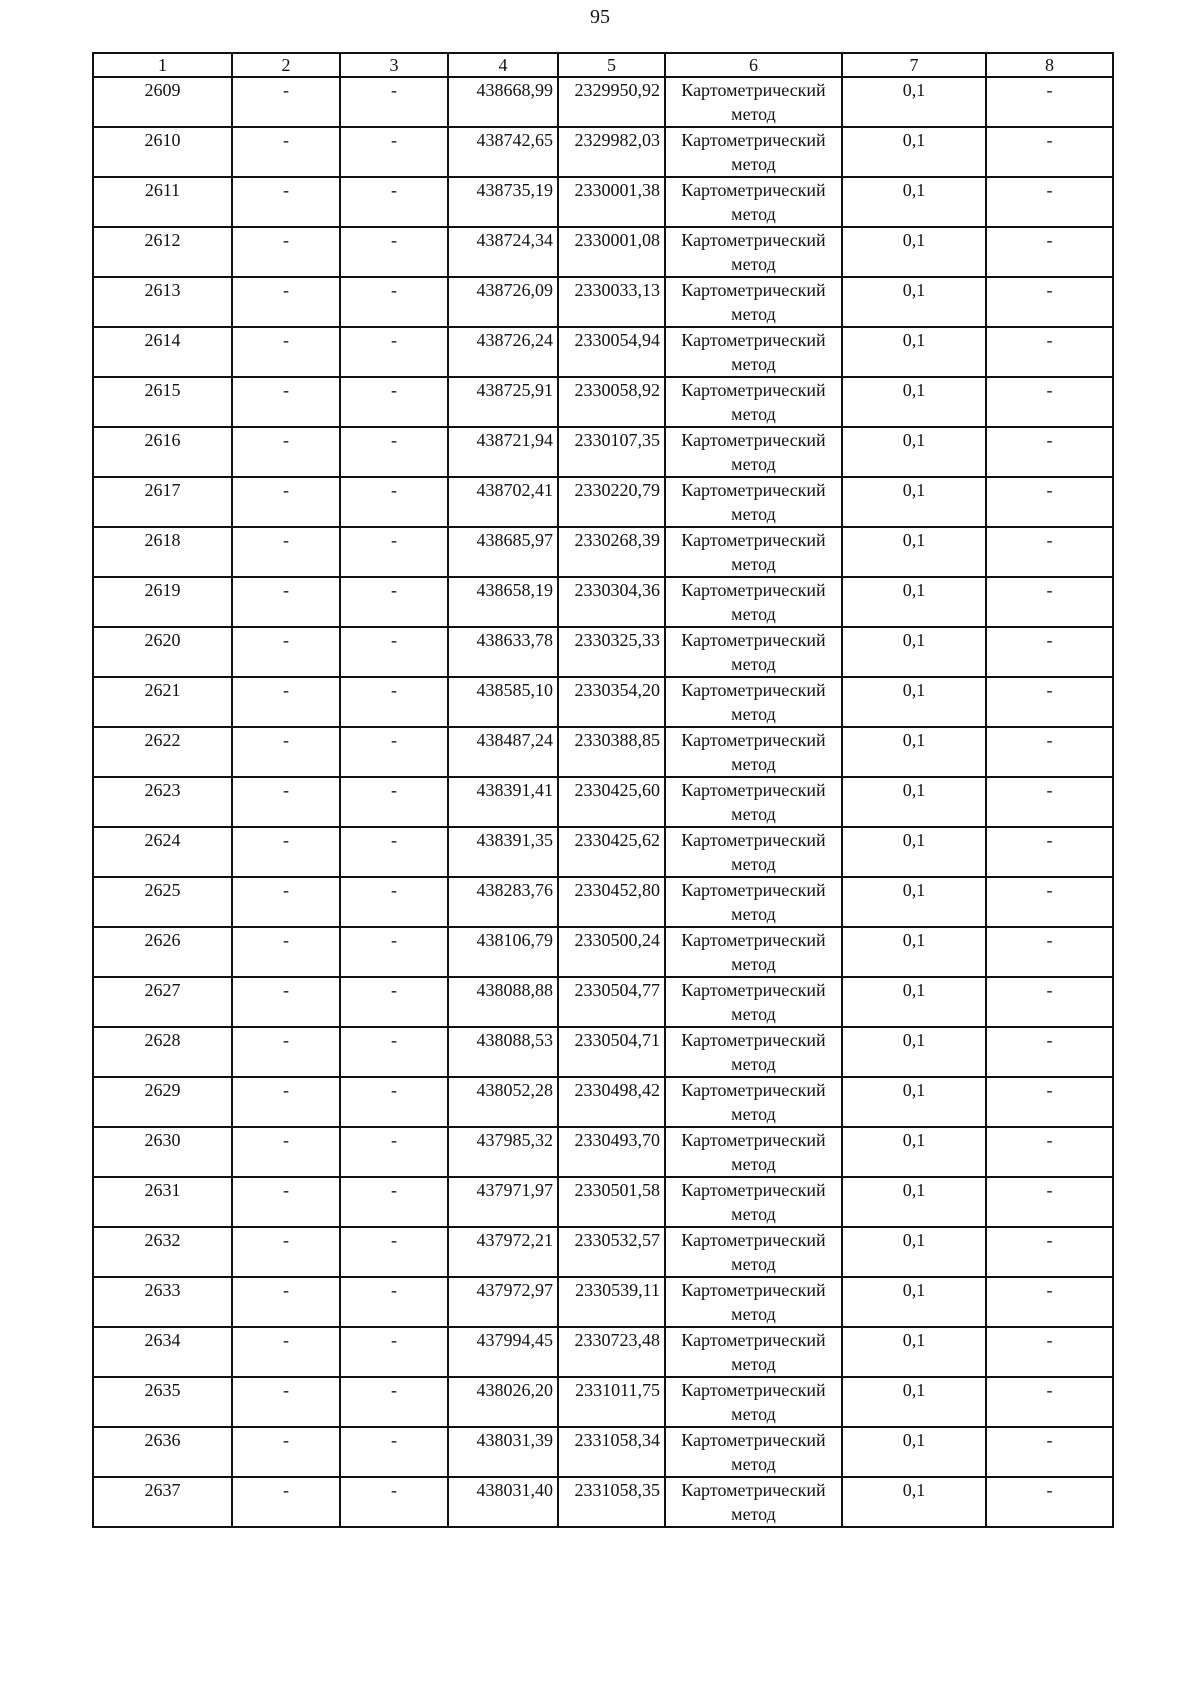  Describe the element at coordinates (162, 202) in the screenshot. I see `table-cell: 2611` at that location.